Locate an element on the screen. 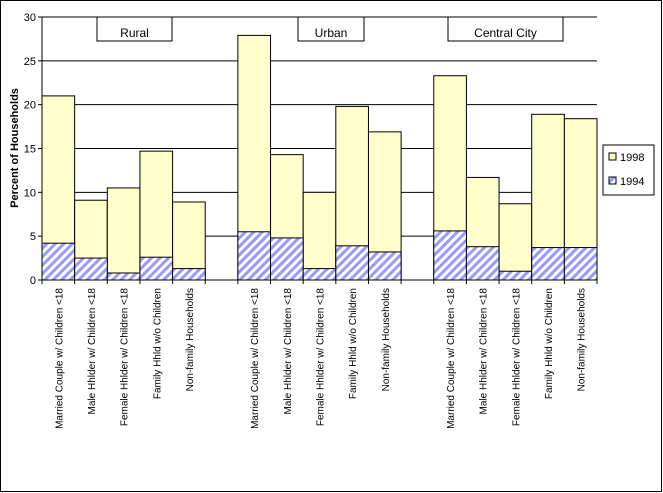 Image resolution: width=663 pixels, height=493 pixels. legend-label: 1998 is located at coordinates (632, 158).